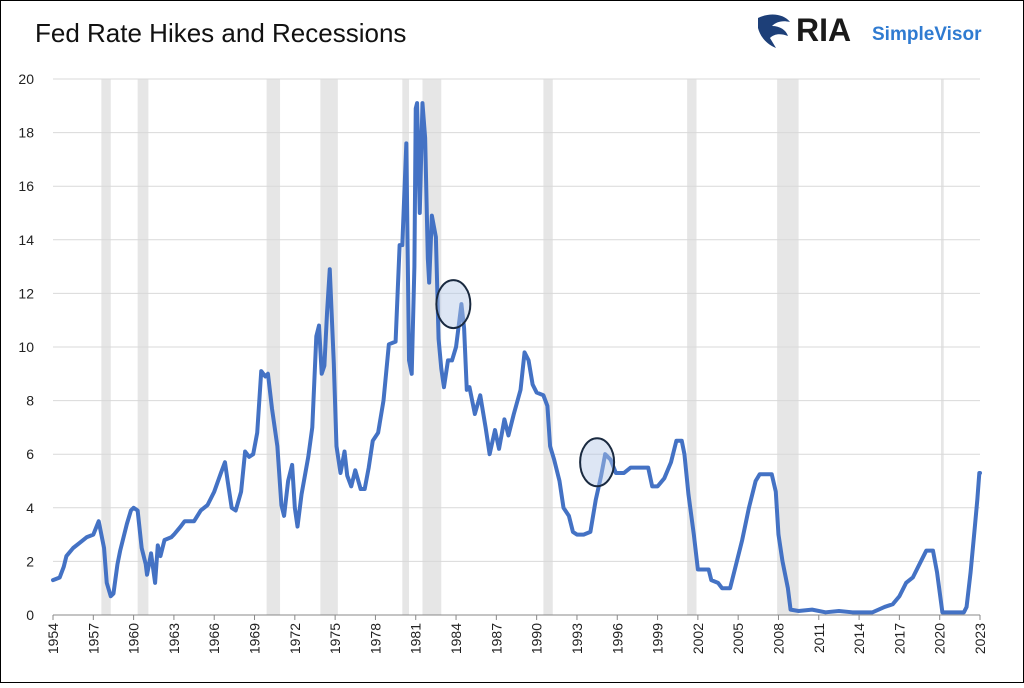  I want to click on x-tick-label: 2002, so click(698, 638).